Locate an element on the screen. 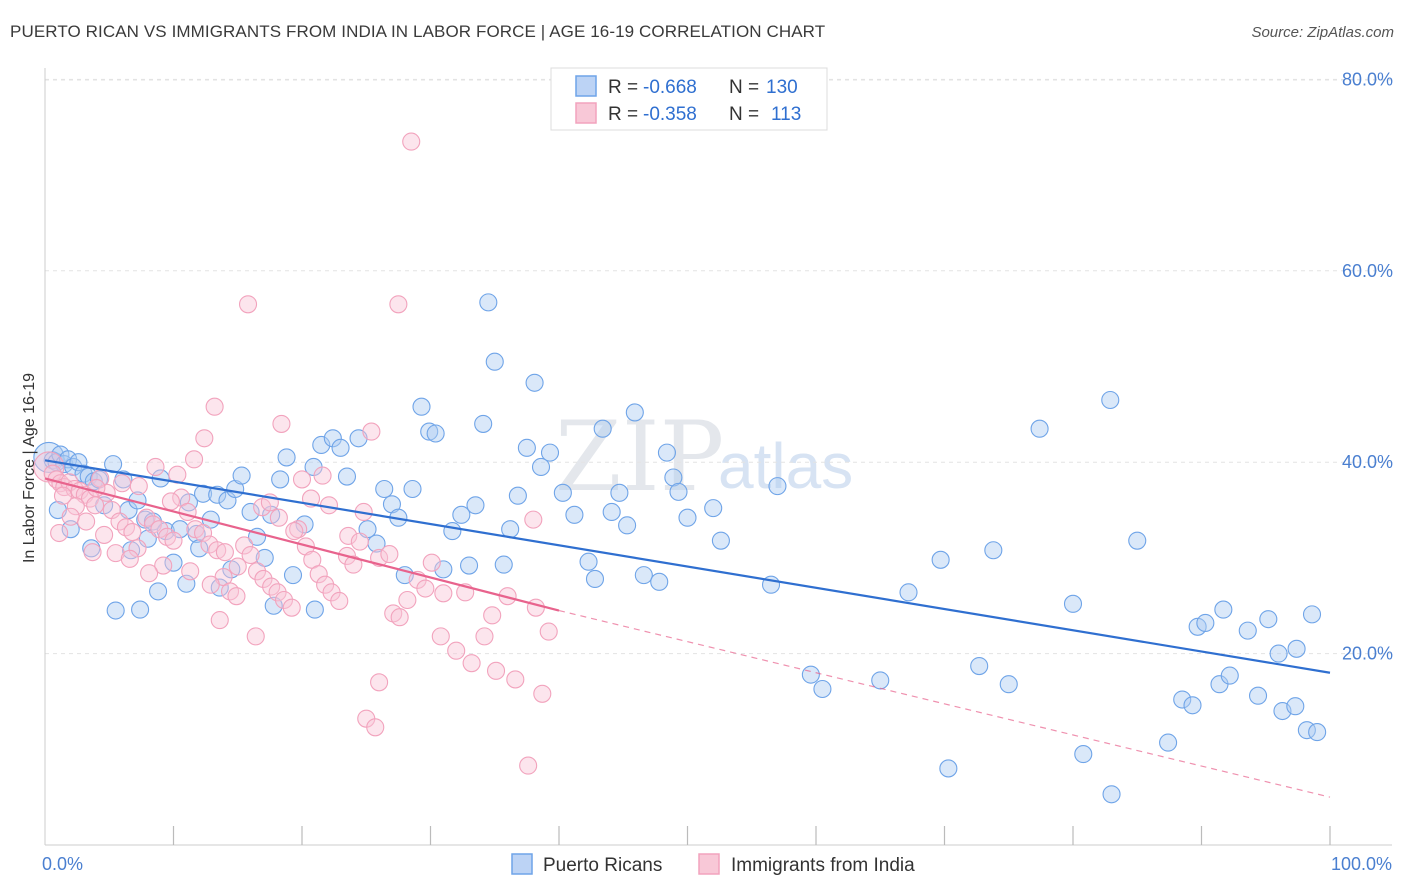 This screenshot has height=892, width=1406. trend-line-immigrants-from-india is located at coordinates (302, 544).